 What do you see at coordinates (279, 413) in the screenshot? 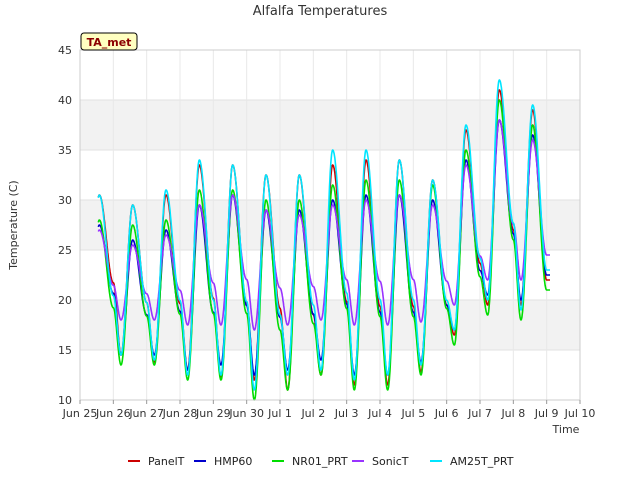
I see `x-tick-label: Jul 1` at bounding box center [279, 413].